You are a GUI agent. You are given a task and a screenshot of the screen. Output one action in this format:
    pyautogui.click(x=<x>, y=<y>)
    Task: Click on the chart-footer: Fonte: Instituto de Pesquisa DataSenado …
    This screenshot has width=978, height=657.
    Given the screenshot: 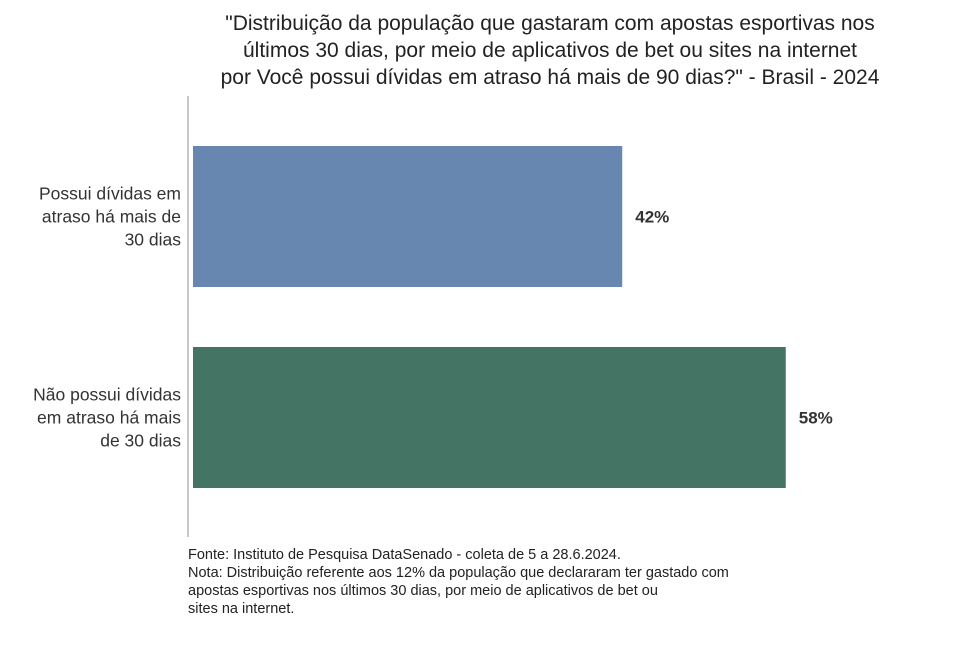 What is the action you would take?
    pyautogui.click(x=513, y=582)
    